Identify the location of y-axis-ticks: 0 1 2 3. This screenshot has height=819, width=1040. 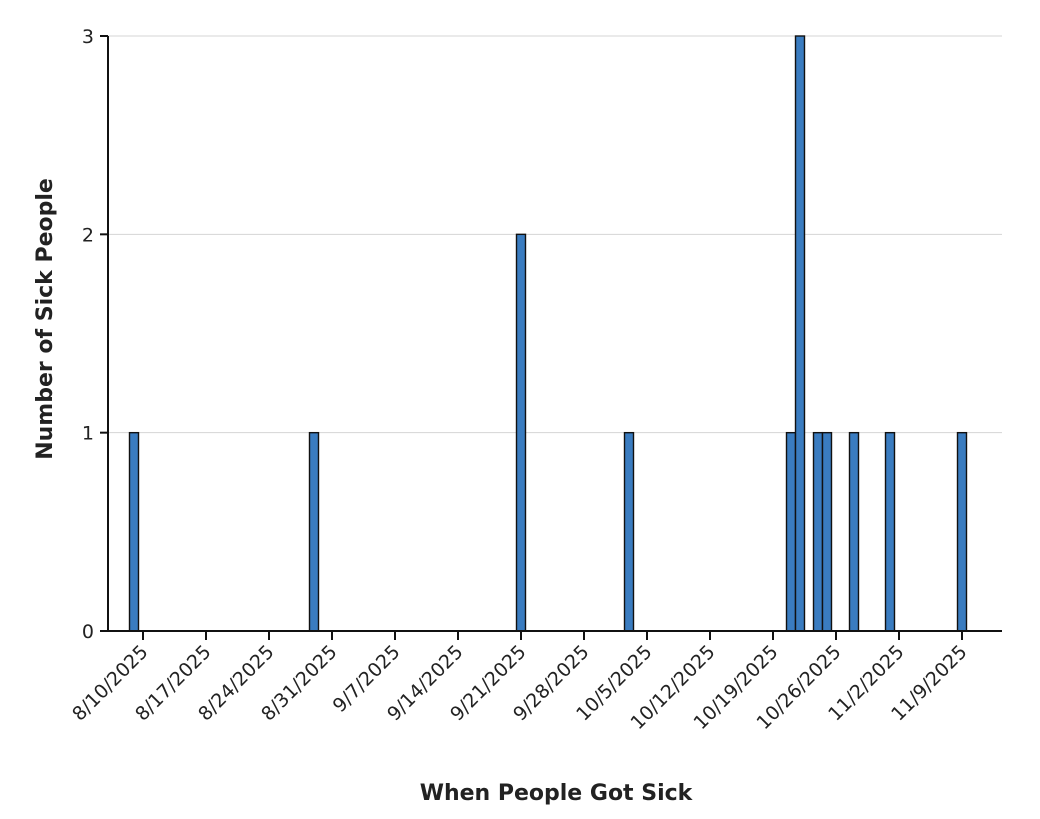
(95, 334).